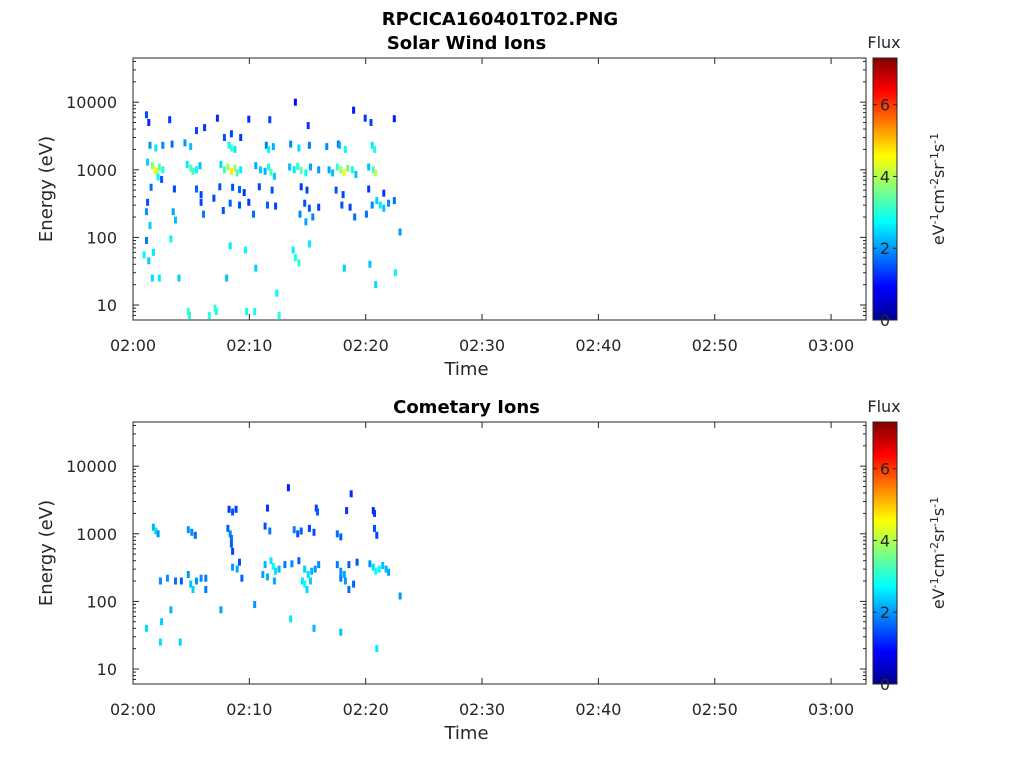  Describe the element at coordinates (885, 176) in the screenshot. I see `colorbar-tick-label: 4` at that location.